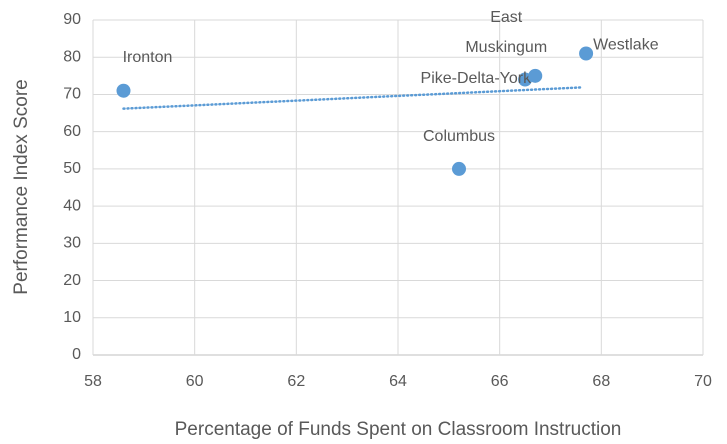 The width and height of the screenshot is (727, 444). What do you see at coordinates (506, 17) in the screenshot?
I see `data-label: East` at bounding box center [506, 17].